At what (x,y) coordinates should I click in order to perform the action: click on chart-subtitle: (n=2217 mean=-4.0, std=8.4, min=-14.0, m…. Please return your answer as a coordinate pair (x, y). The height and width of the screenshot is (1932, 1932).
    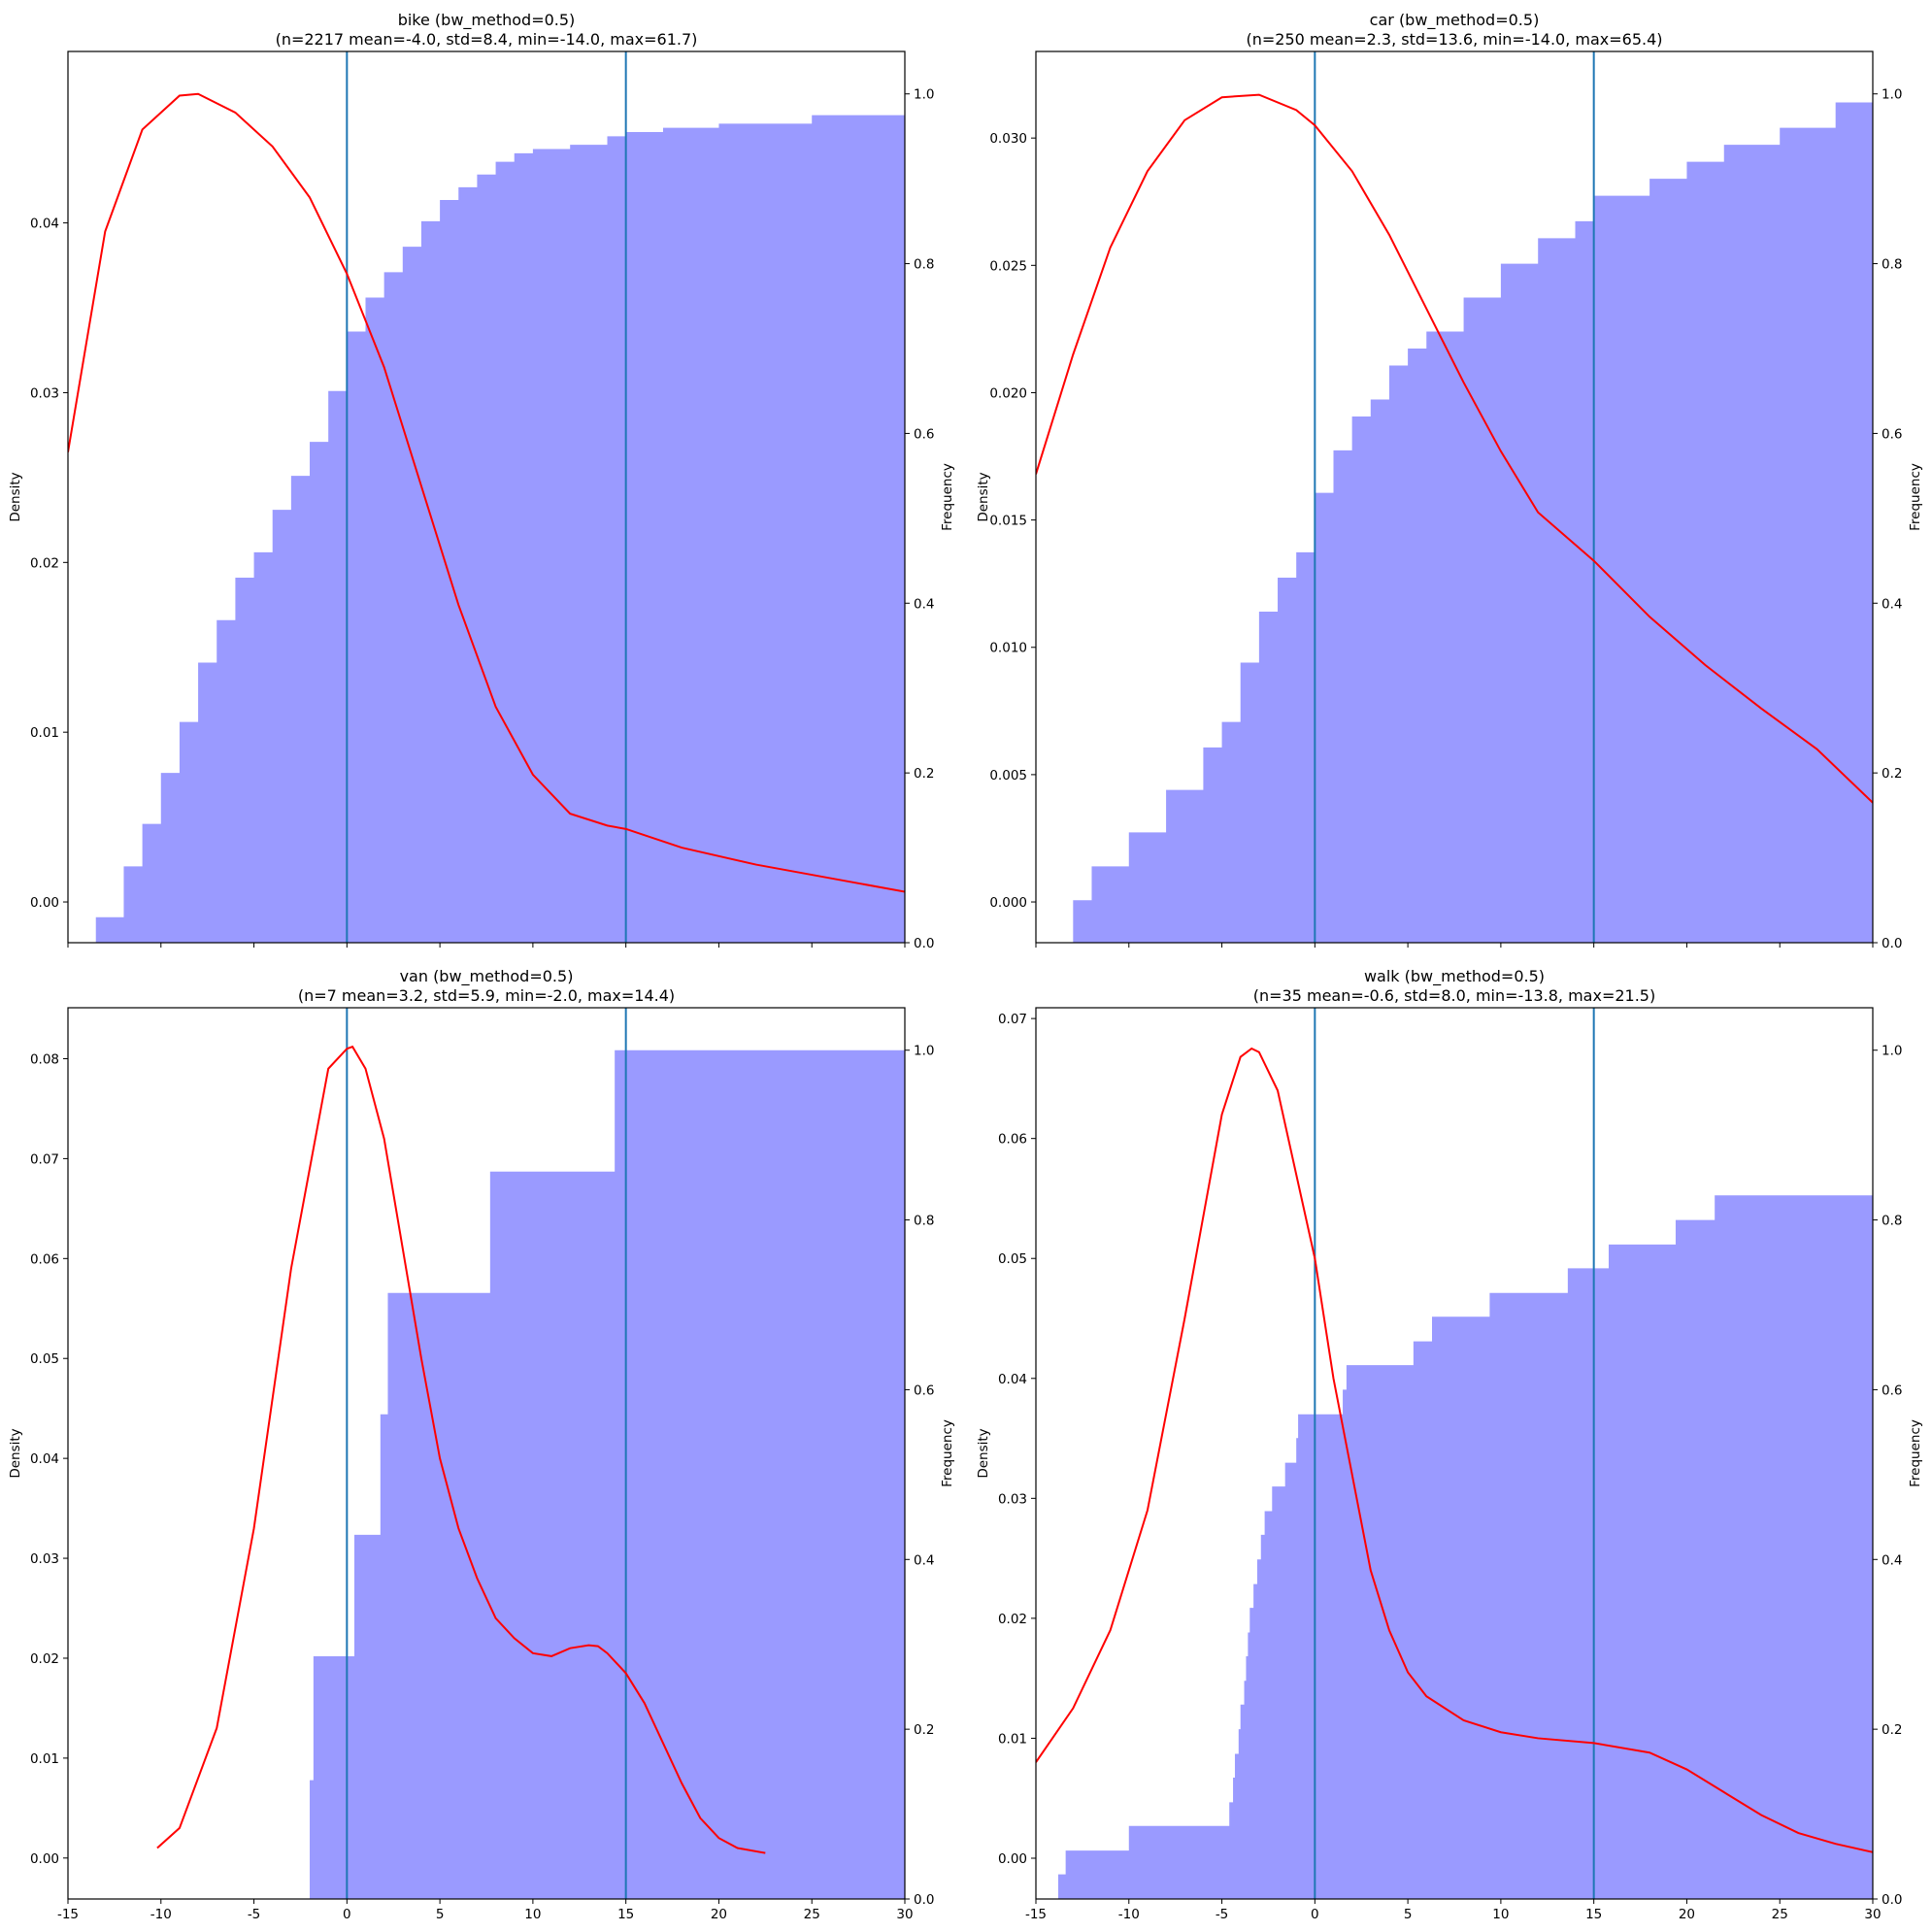
    Looking at the image, I should click on (487, 39).